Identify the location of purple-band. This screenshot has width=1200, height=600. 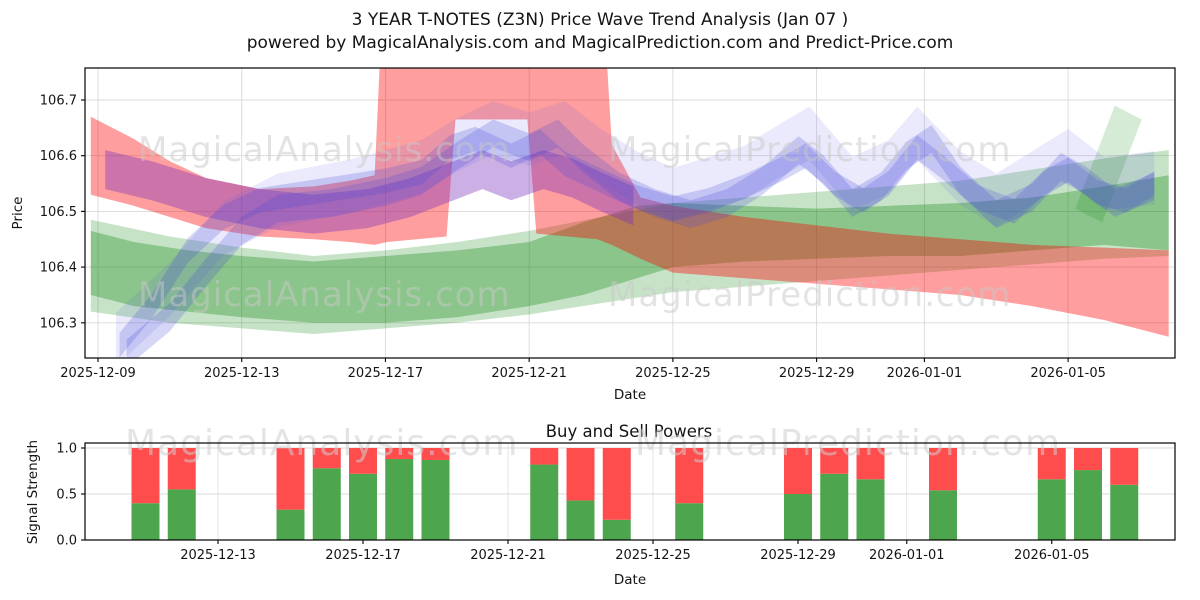
(369, 192).